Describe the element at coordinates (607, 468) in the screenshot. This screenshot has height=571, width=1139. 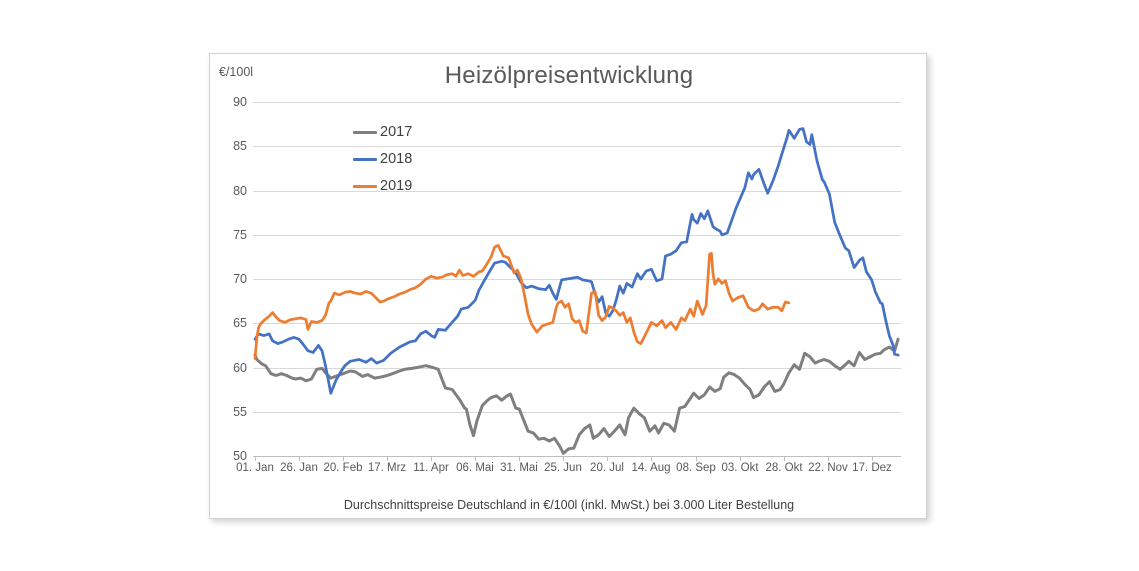
I see `x-axis-tick-label: 20. Jul` at that location.